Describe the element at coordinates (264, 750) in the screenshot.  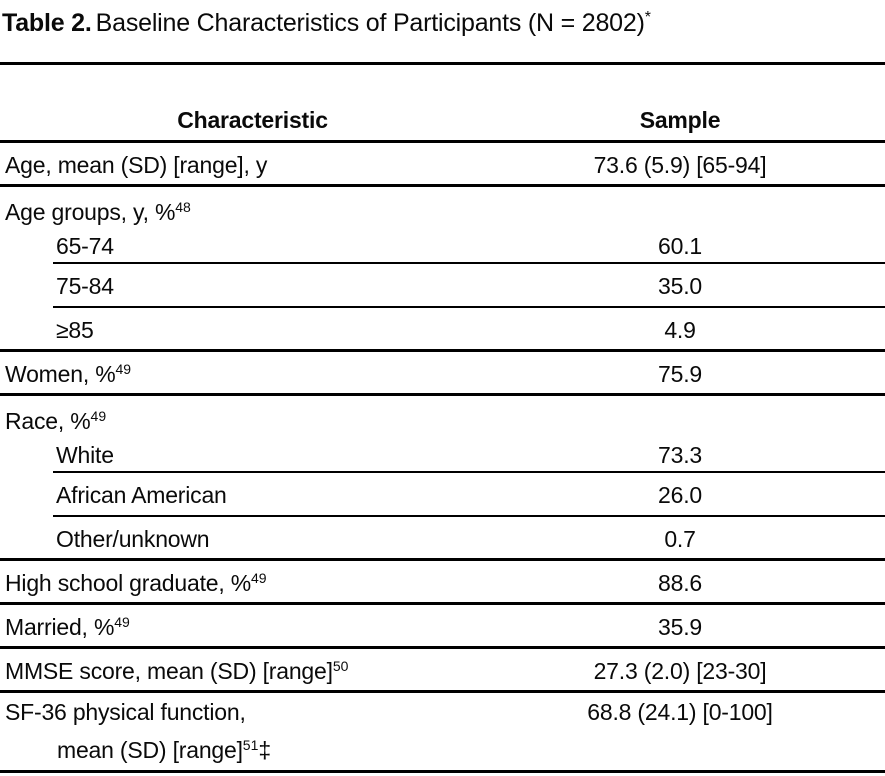
I see `double-dagger-symbol: ‡` at that location.